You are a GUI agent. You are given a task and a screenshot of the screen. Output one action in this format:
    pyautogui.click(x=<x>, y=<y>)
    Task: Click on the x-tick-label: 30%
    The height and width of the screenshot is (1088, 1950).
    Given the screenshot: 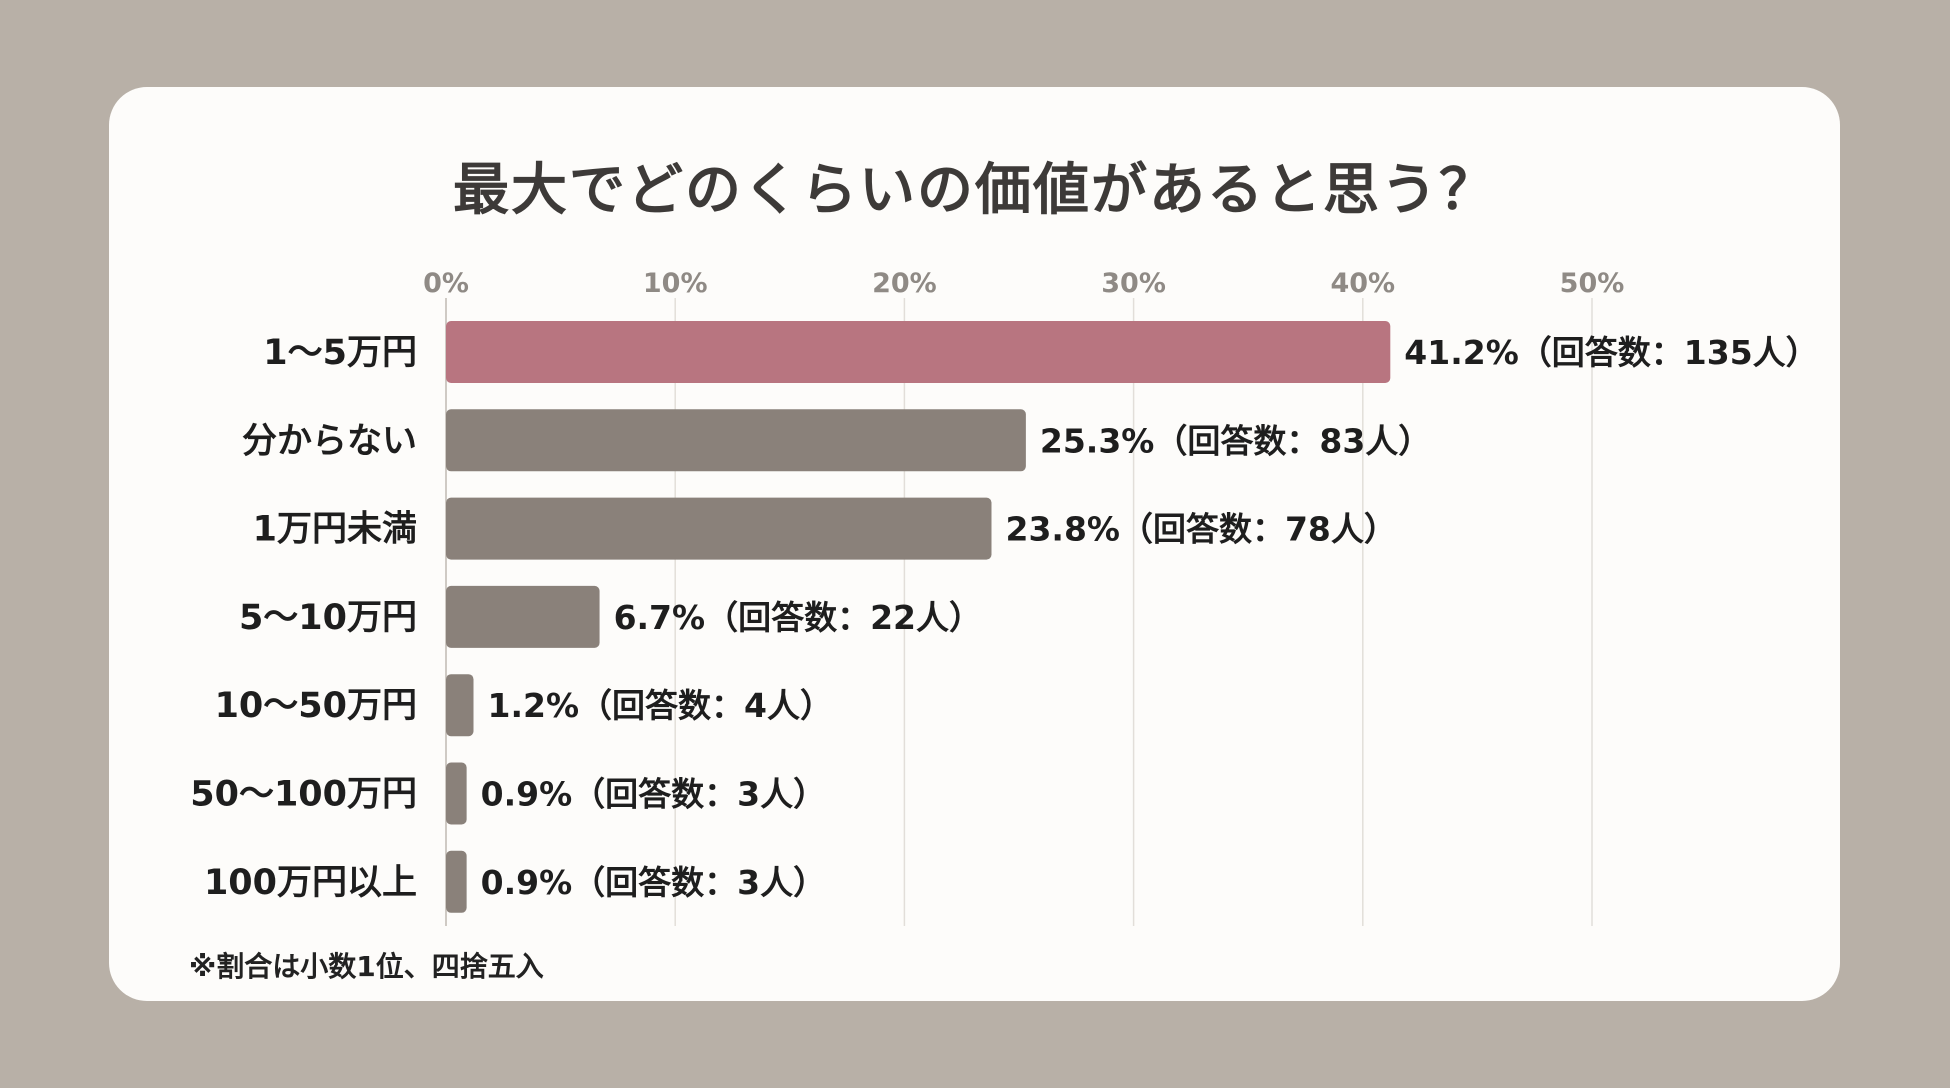 What is the action you would take?
    pyautogui.click(x=1133, y=283)
    